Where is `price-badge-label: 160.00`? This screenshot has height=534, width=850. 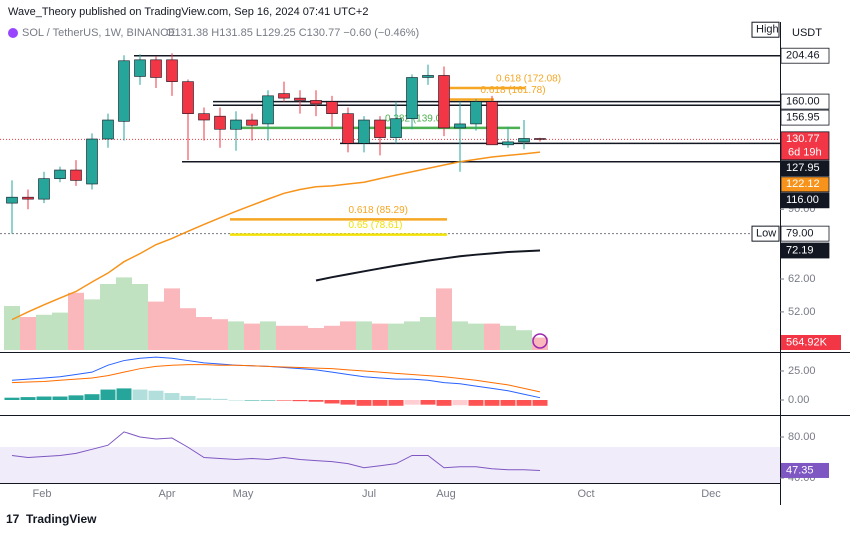
price-badge-label: 160.00 is located at coordinates (803, 101).